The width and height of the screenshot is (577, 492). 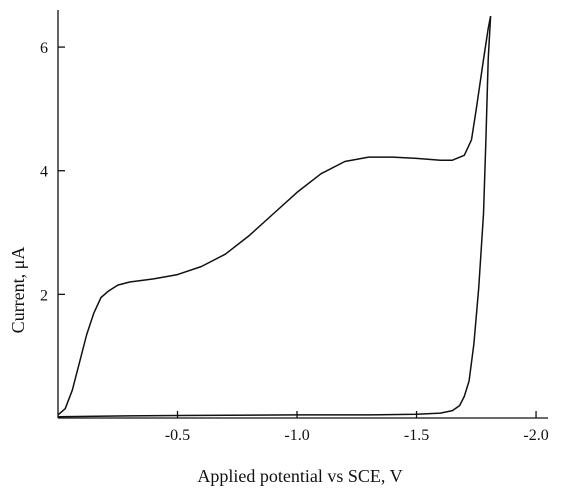 What do you see at coordinates (299, 476) in the screenshot?
I see `x-axis-title: Applied potential vs SCE, V` at bounding box center [299, 476].